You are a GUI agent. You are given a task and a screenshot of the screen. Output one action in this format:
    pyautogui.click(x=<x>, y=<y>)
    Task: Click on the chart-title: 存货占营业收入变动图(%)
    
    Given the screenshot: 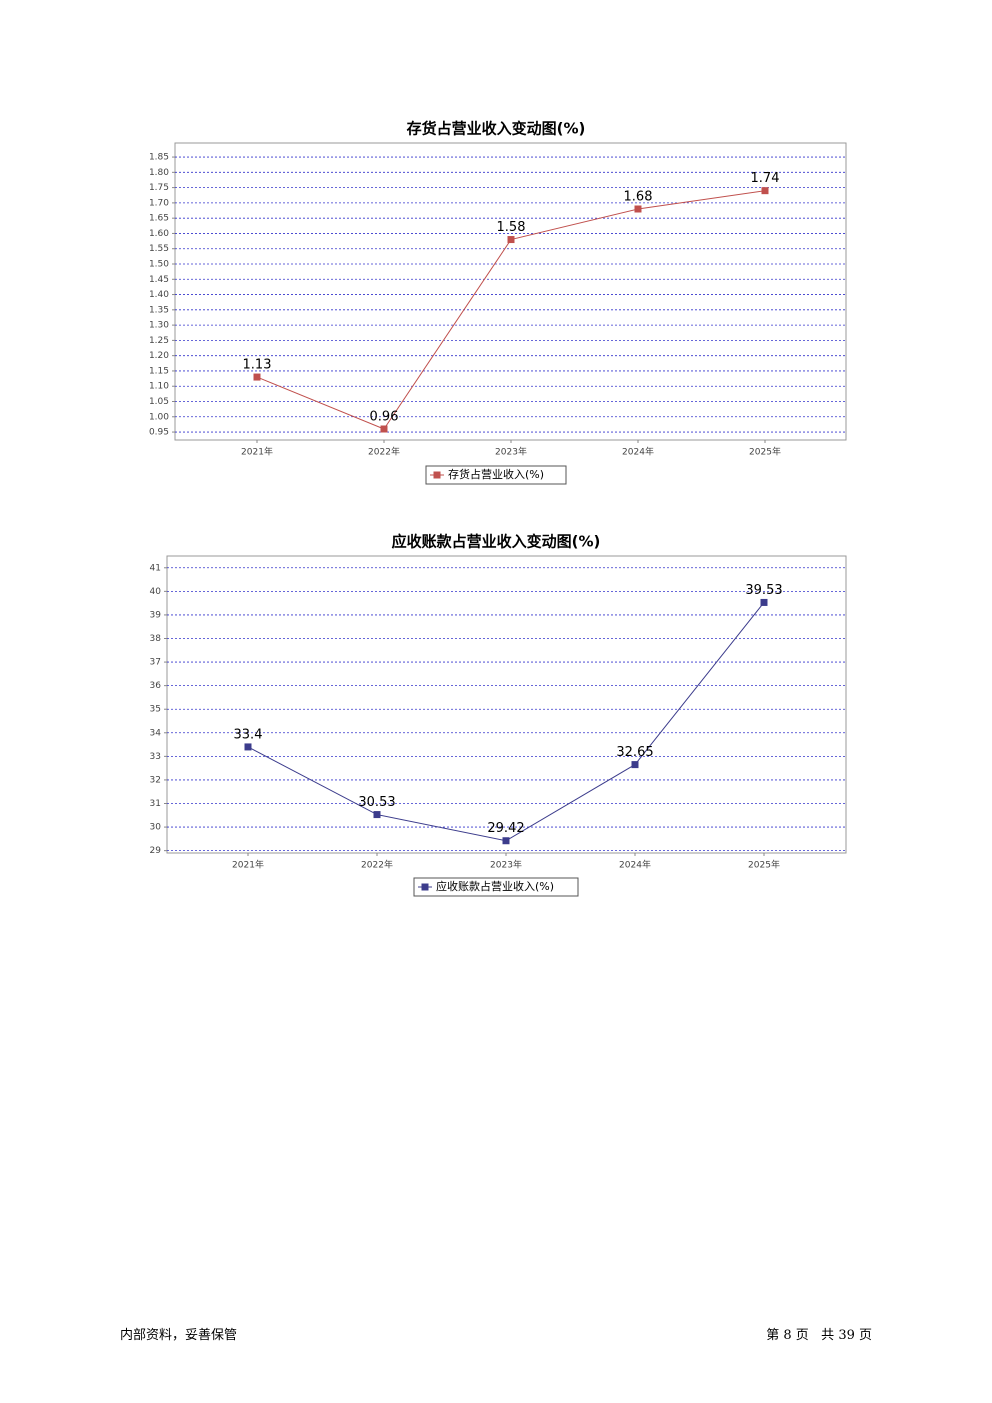 What is the action you would take?
    pyautogui.click(x=496, y=129)
    